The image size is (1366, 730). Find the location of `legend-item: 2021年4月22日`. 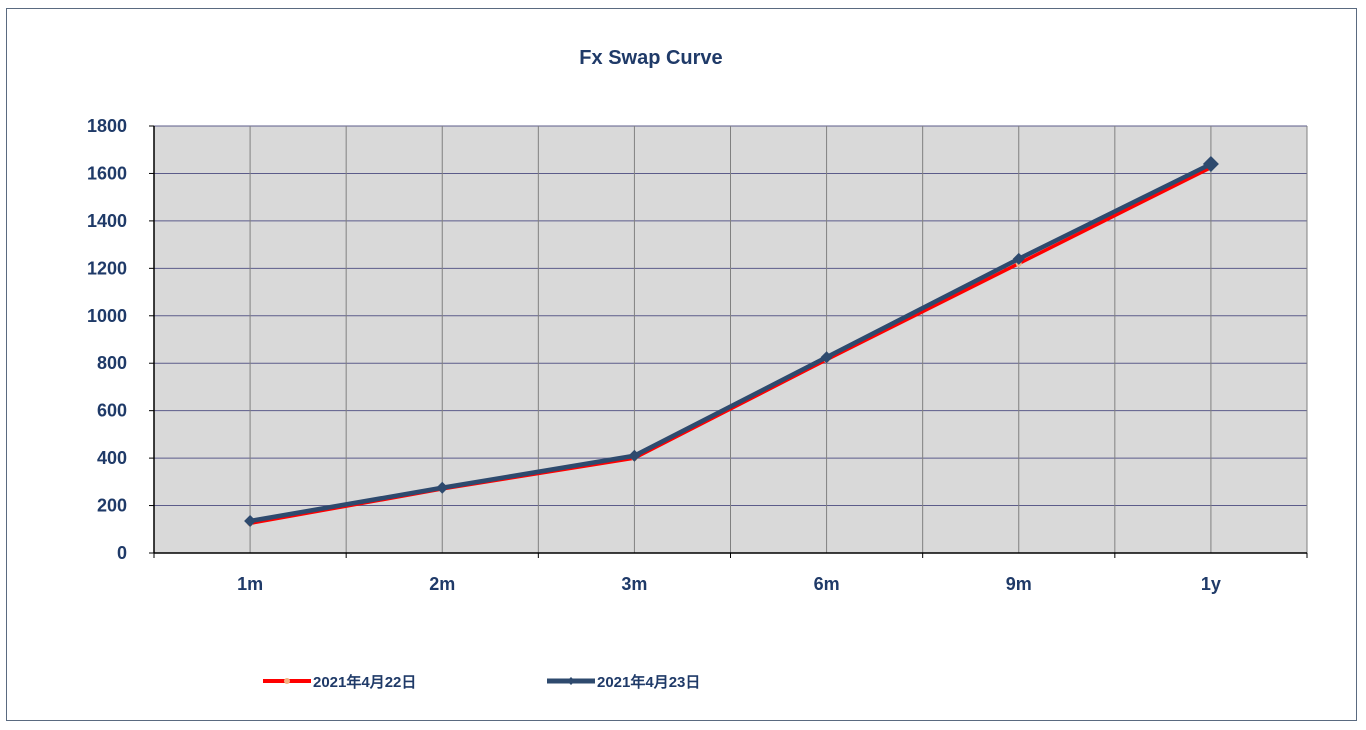

legend-item: 2021年4月22日 is located at coordinates (339, 682).